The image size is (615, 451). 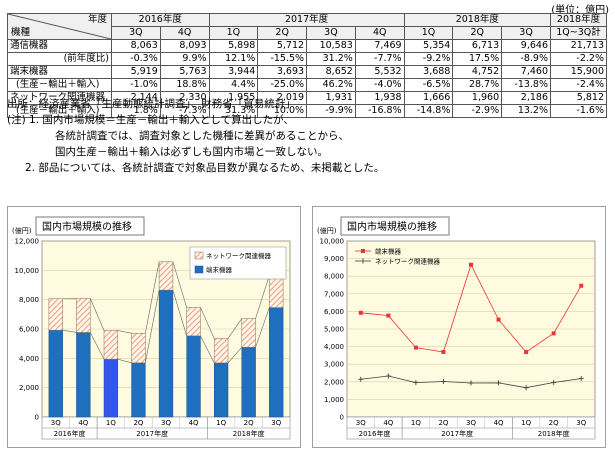 I want to click on table-cell: 18.8%, so click(x=184, y=85).